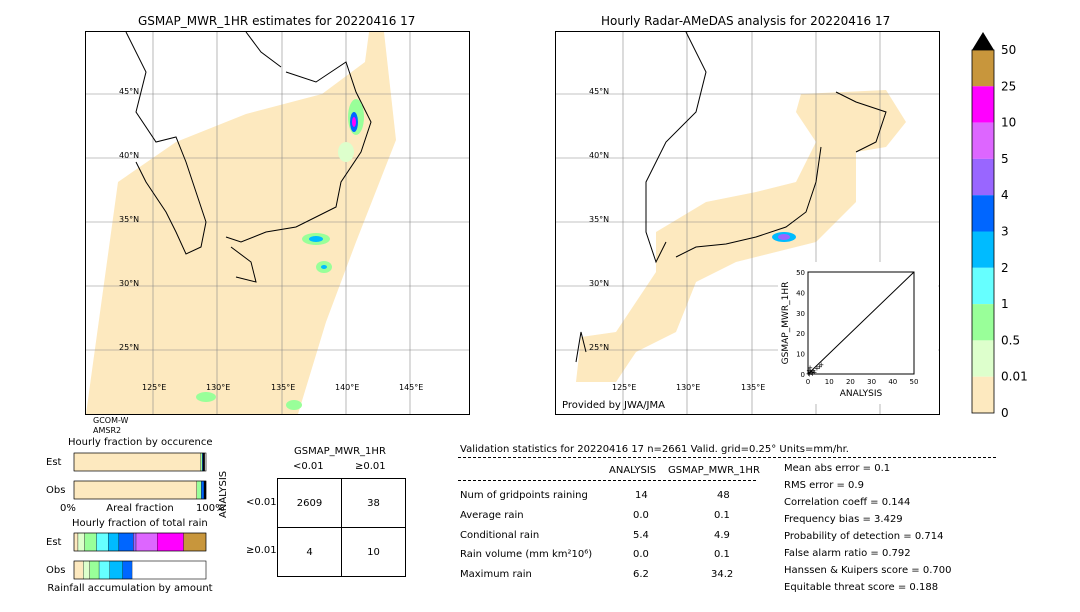 The image size is (1080, 612). Describe the element at coordinates (861, 323) in the screenshot. I see `diagonal-line` at that location.